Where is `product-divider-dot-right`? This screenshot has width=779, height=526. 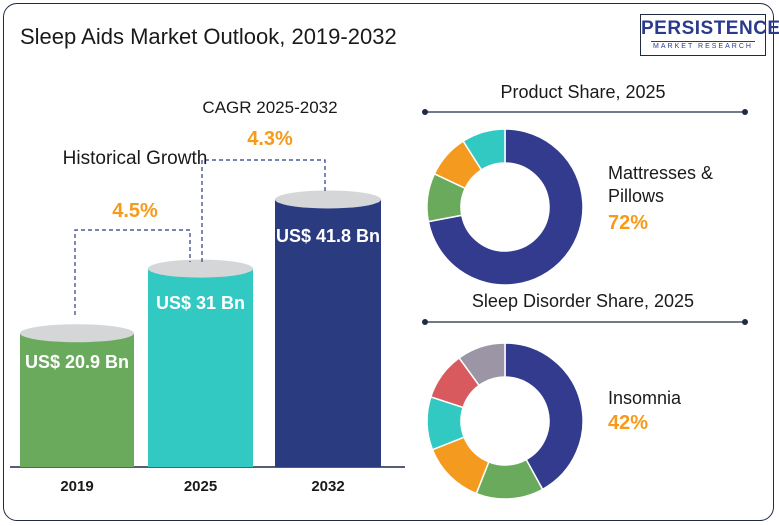
product-divider-dot-right is located at coordinates (745, 112).